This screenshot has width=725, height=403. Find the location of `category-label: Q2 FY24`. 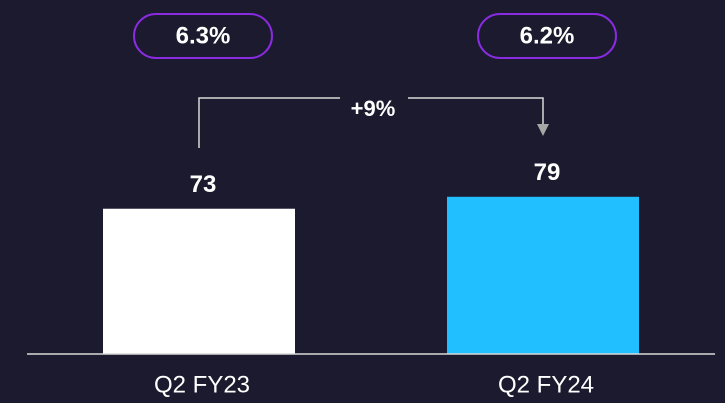

category-label: Q2 FY24 is located at coordinates (546, 384).